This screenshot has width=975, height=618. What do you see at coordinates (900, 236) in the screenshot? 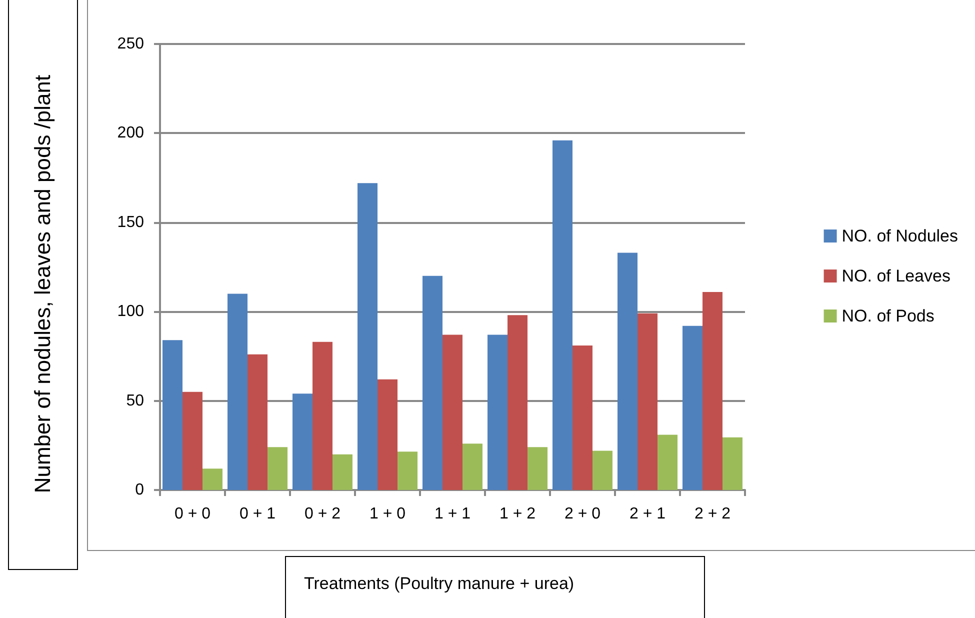
I see `legend-label: NO. of Nodules` at bounding box center [900, 236].